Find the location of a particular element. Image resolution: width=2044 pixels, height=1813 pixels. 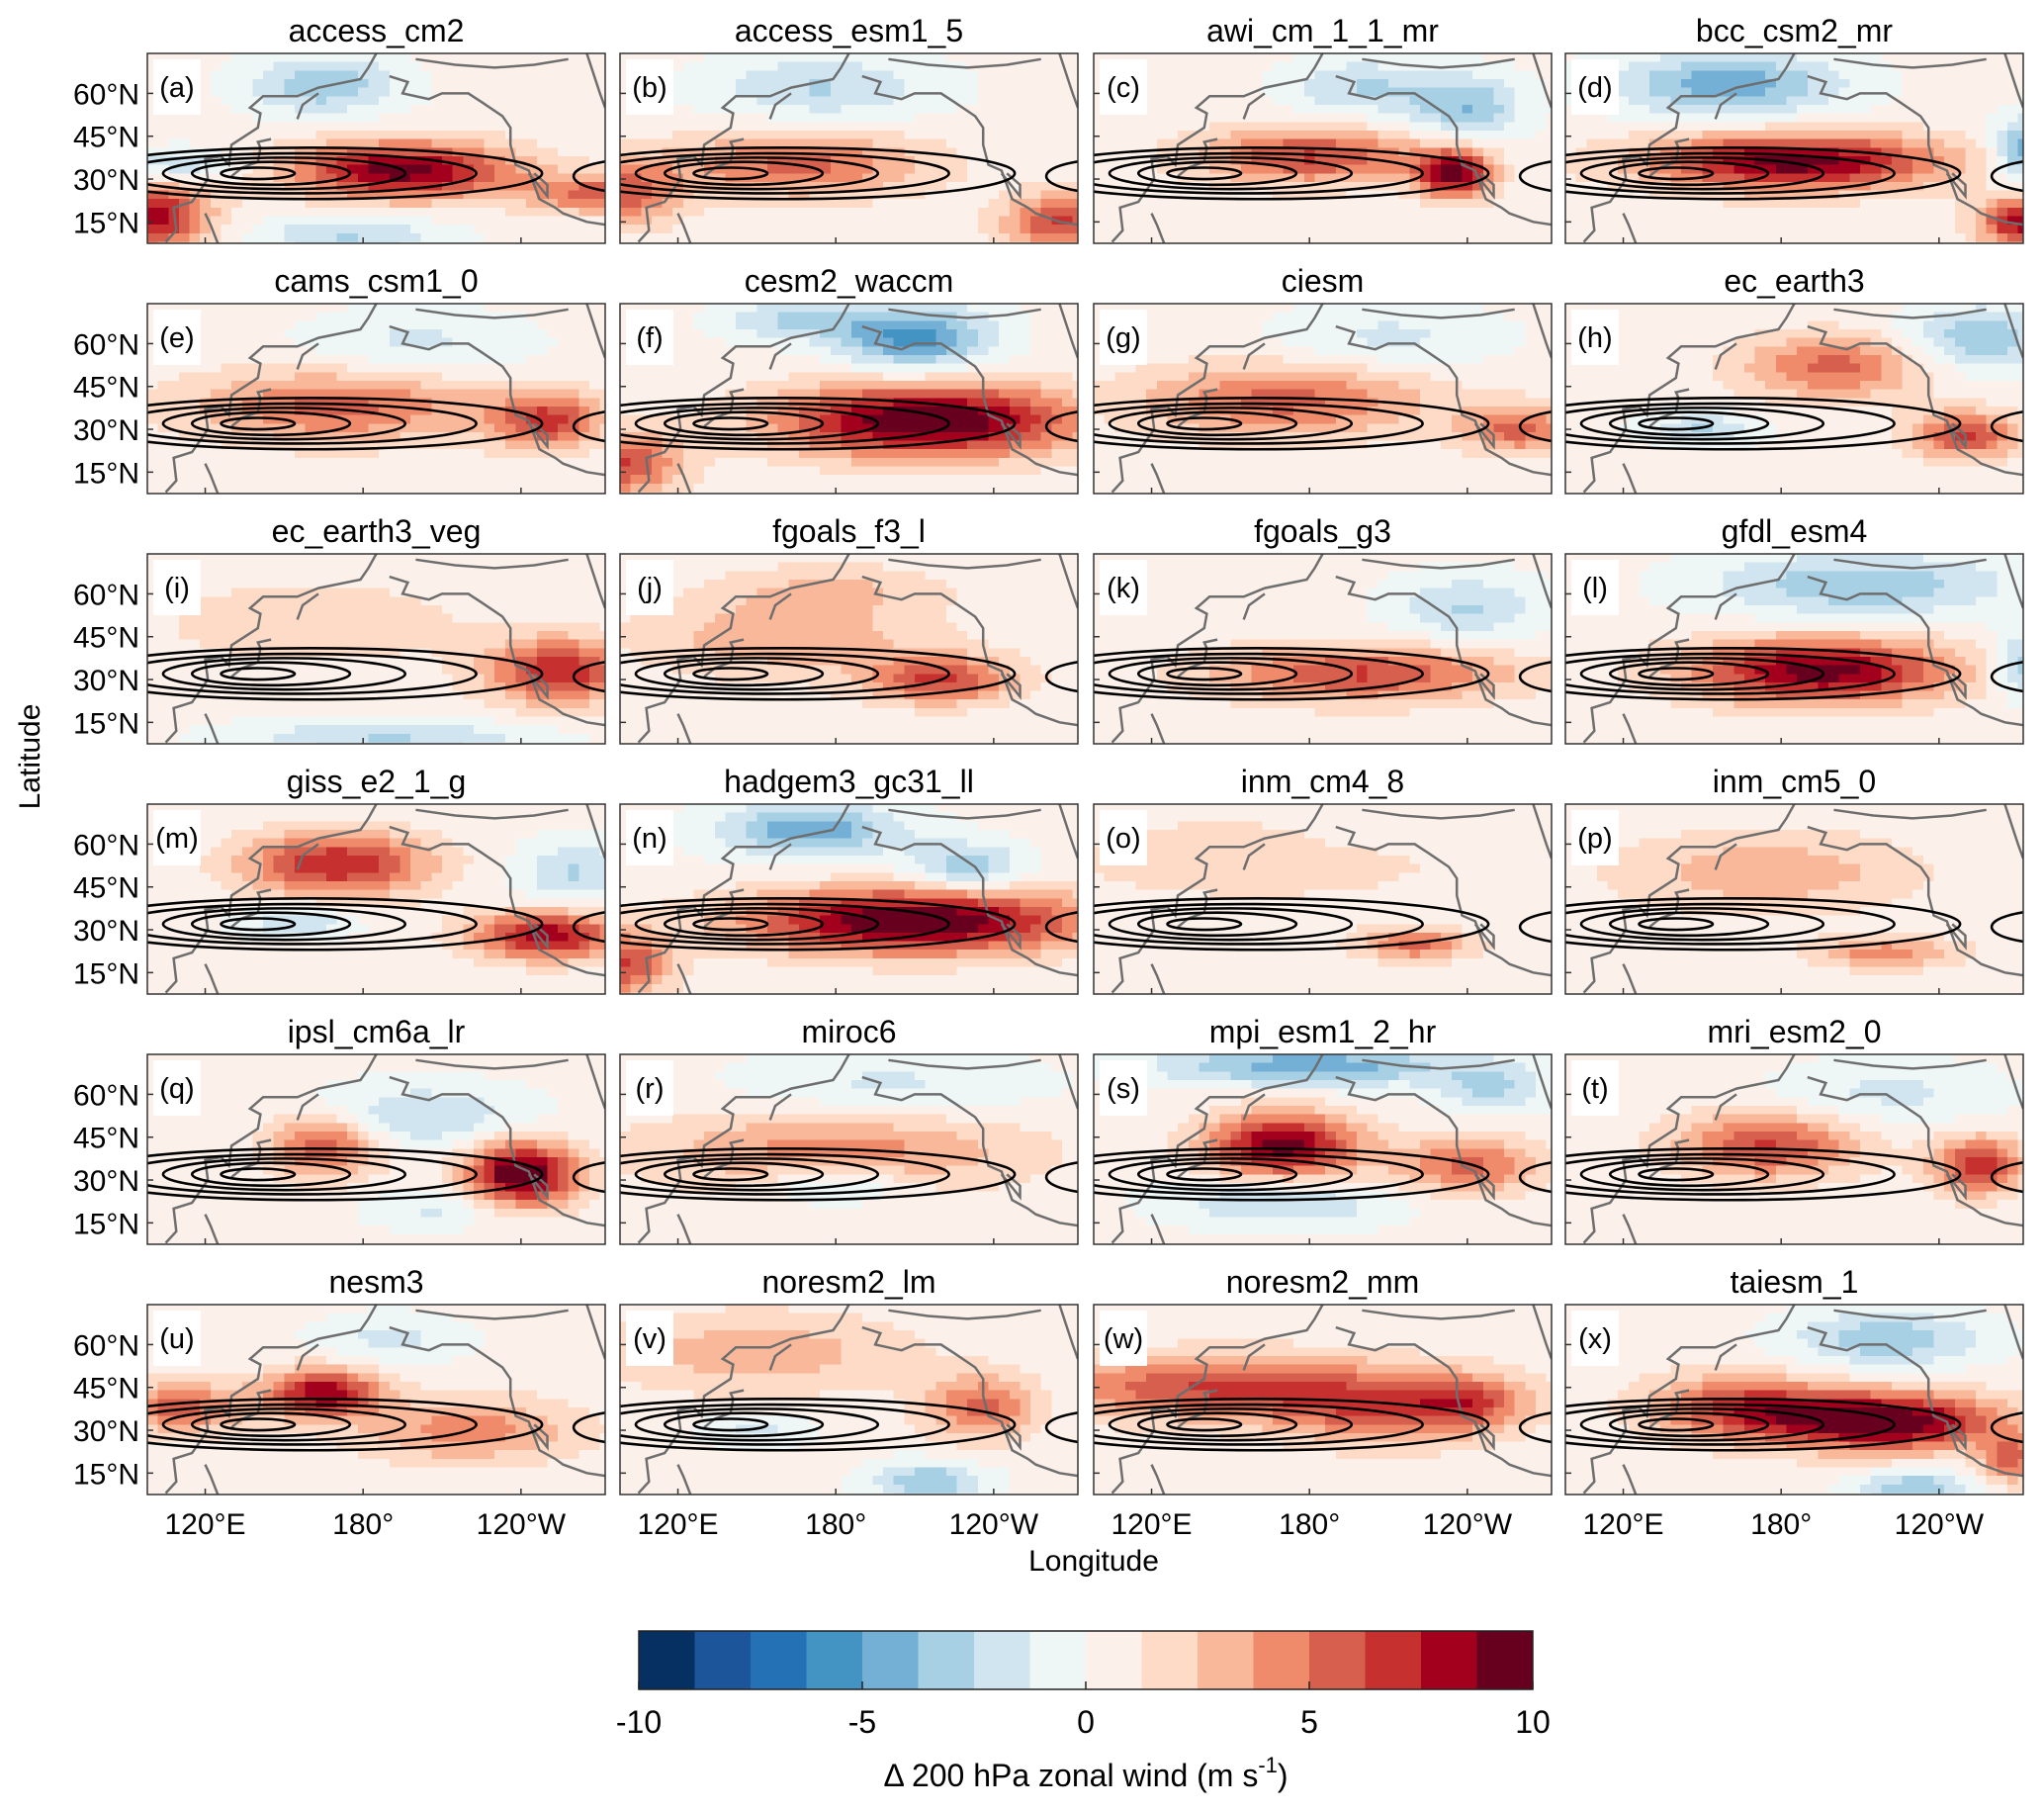

jet-contour is located at coordinates (588, 176).